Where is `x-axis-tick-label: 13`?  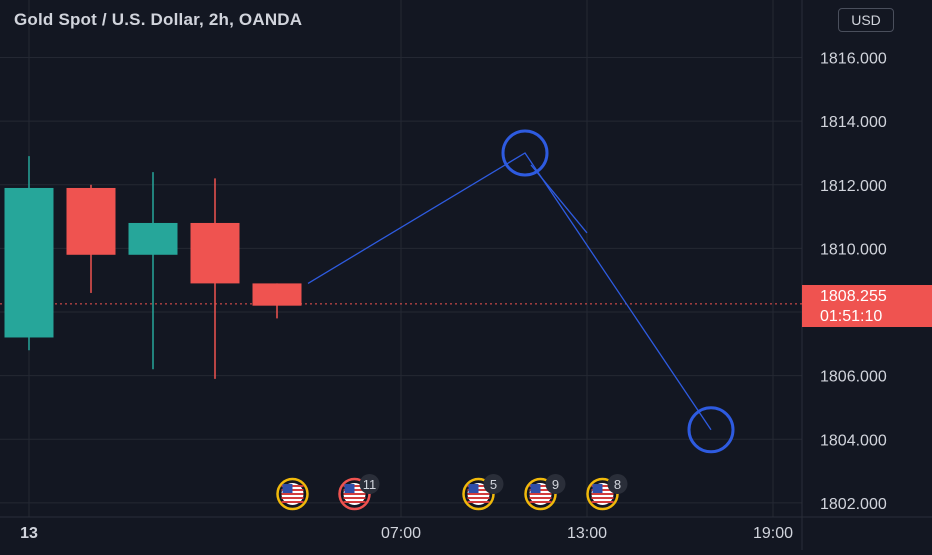
x-axis-tick-label: 13 is located at coordinates (29, 533).